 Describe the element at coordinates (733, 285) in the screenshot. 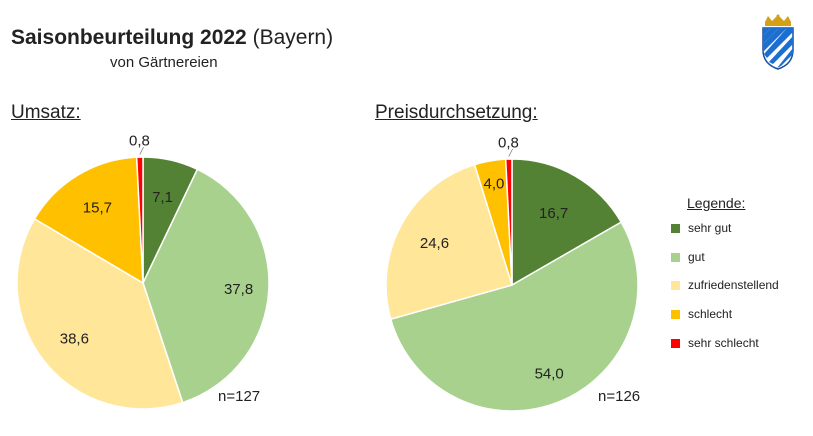

I see `legend-label: zufriedenstellend` at that location.